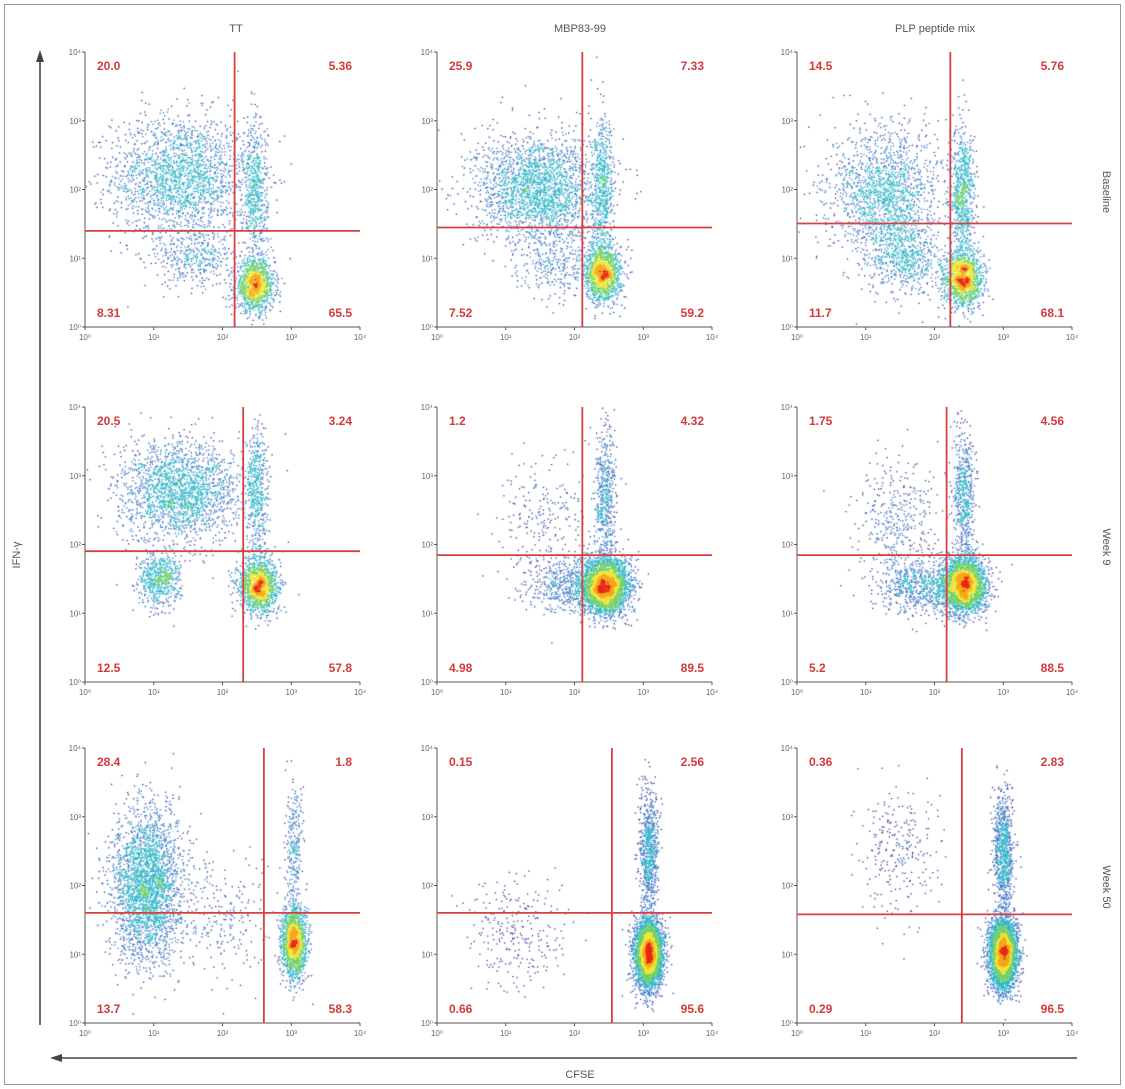 The height and width of the screenshot is (1089, 1125). Describe the element at coordinates (1053, 1009) in the screenshot. I see `quadrant-value-lower-right: 96.5` at that location.